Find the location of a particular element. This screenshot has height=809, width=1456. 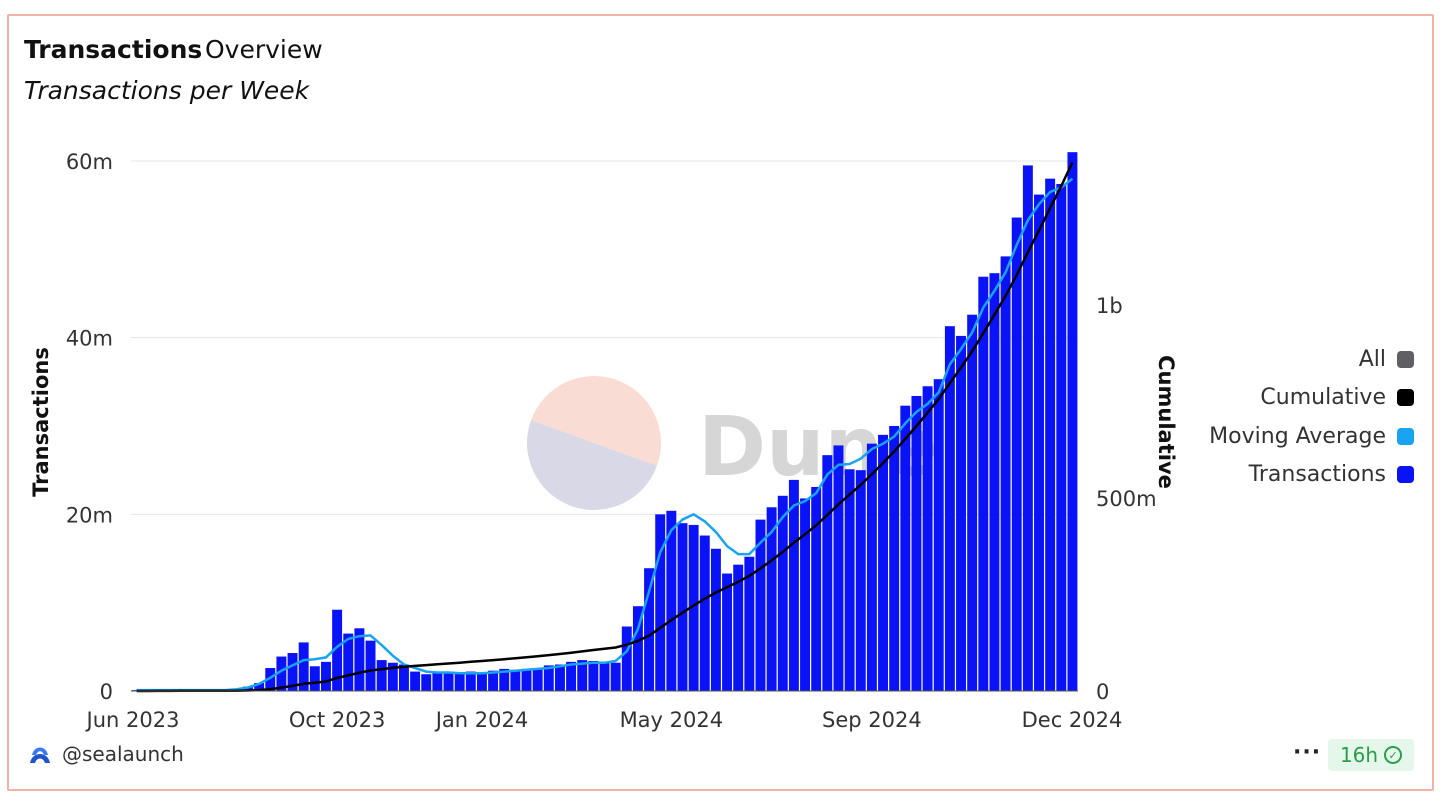

chart-legend: All Cumulative Moving Average Transactions is located at coordinates (1311, 417).